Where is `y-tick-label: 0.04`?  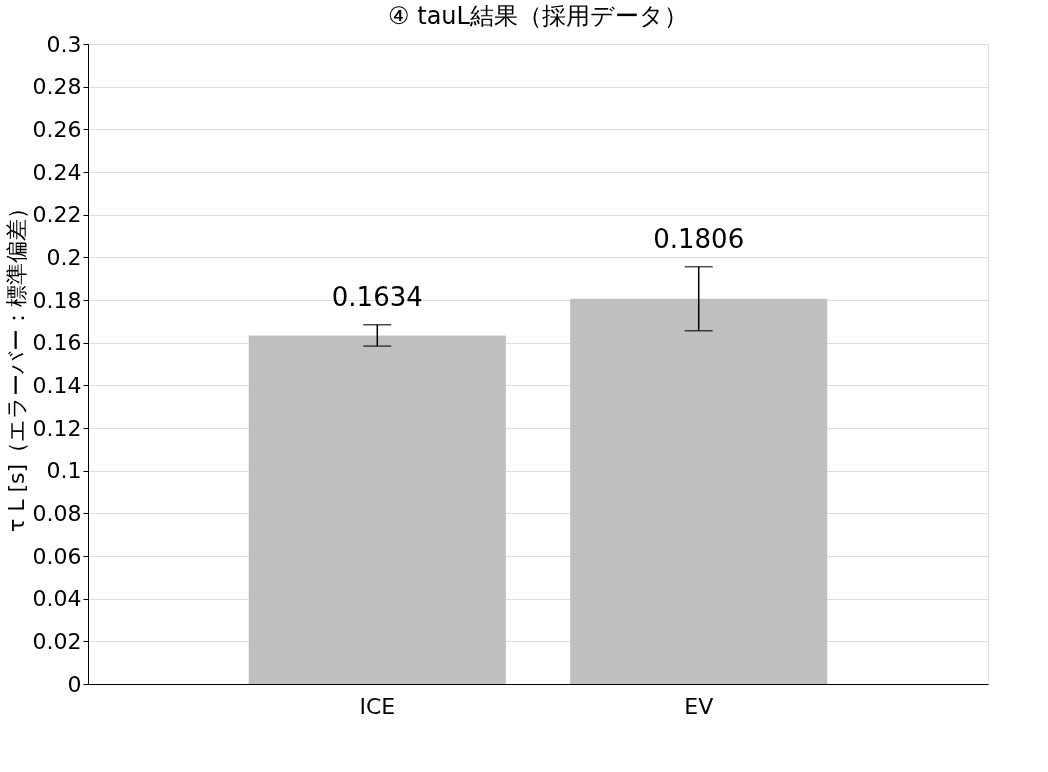
y-tick-label: 0.04 is located at coordinates (57, 599).